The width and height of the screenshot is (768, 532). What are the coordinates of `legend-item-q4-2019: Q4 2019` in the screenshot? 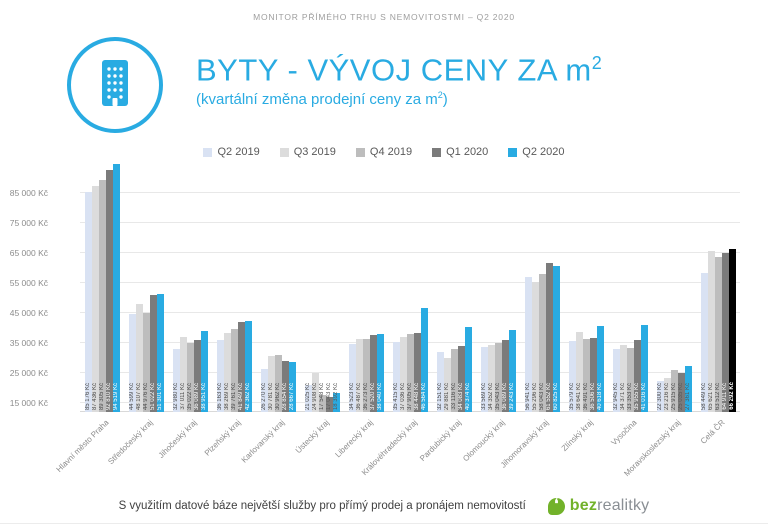 It's located at (383, 152).